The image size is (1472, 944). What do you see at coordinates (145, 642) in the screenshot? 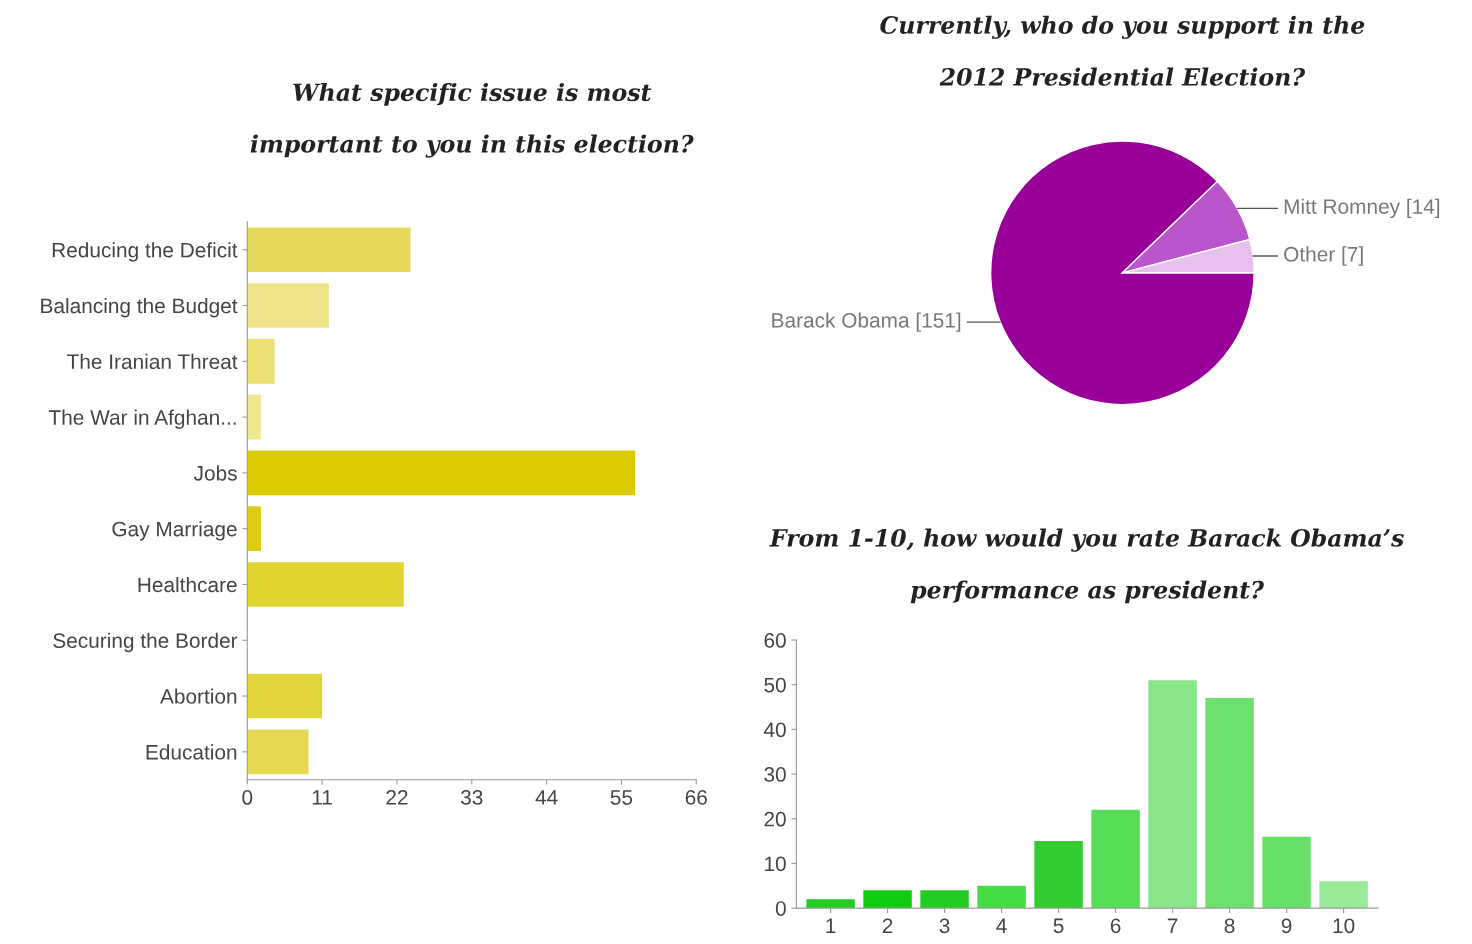
I see `y-tick-label: Securing the Border` at bounding box center [145, 642].